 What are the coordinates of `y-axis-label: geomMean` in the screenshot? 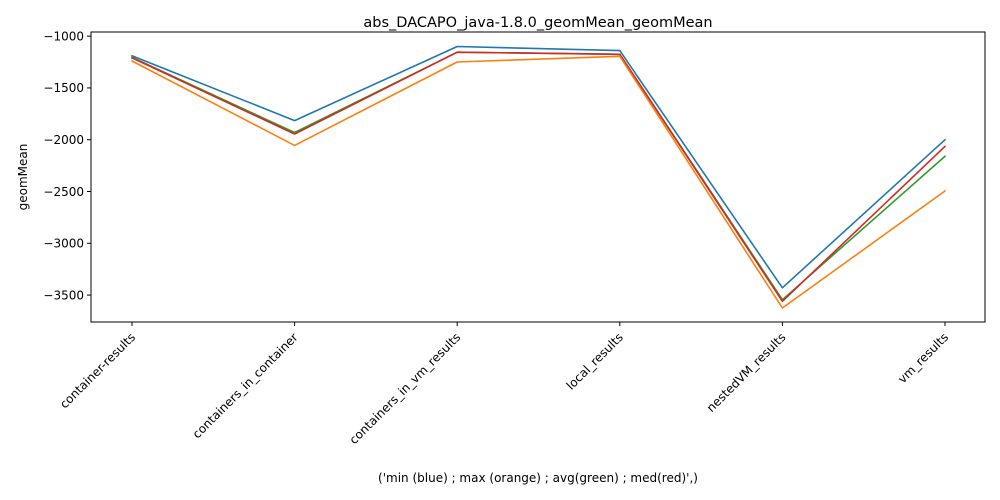 It's located at (23, 177).